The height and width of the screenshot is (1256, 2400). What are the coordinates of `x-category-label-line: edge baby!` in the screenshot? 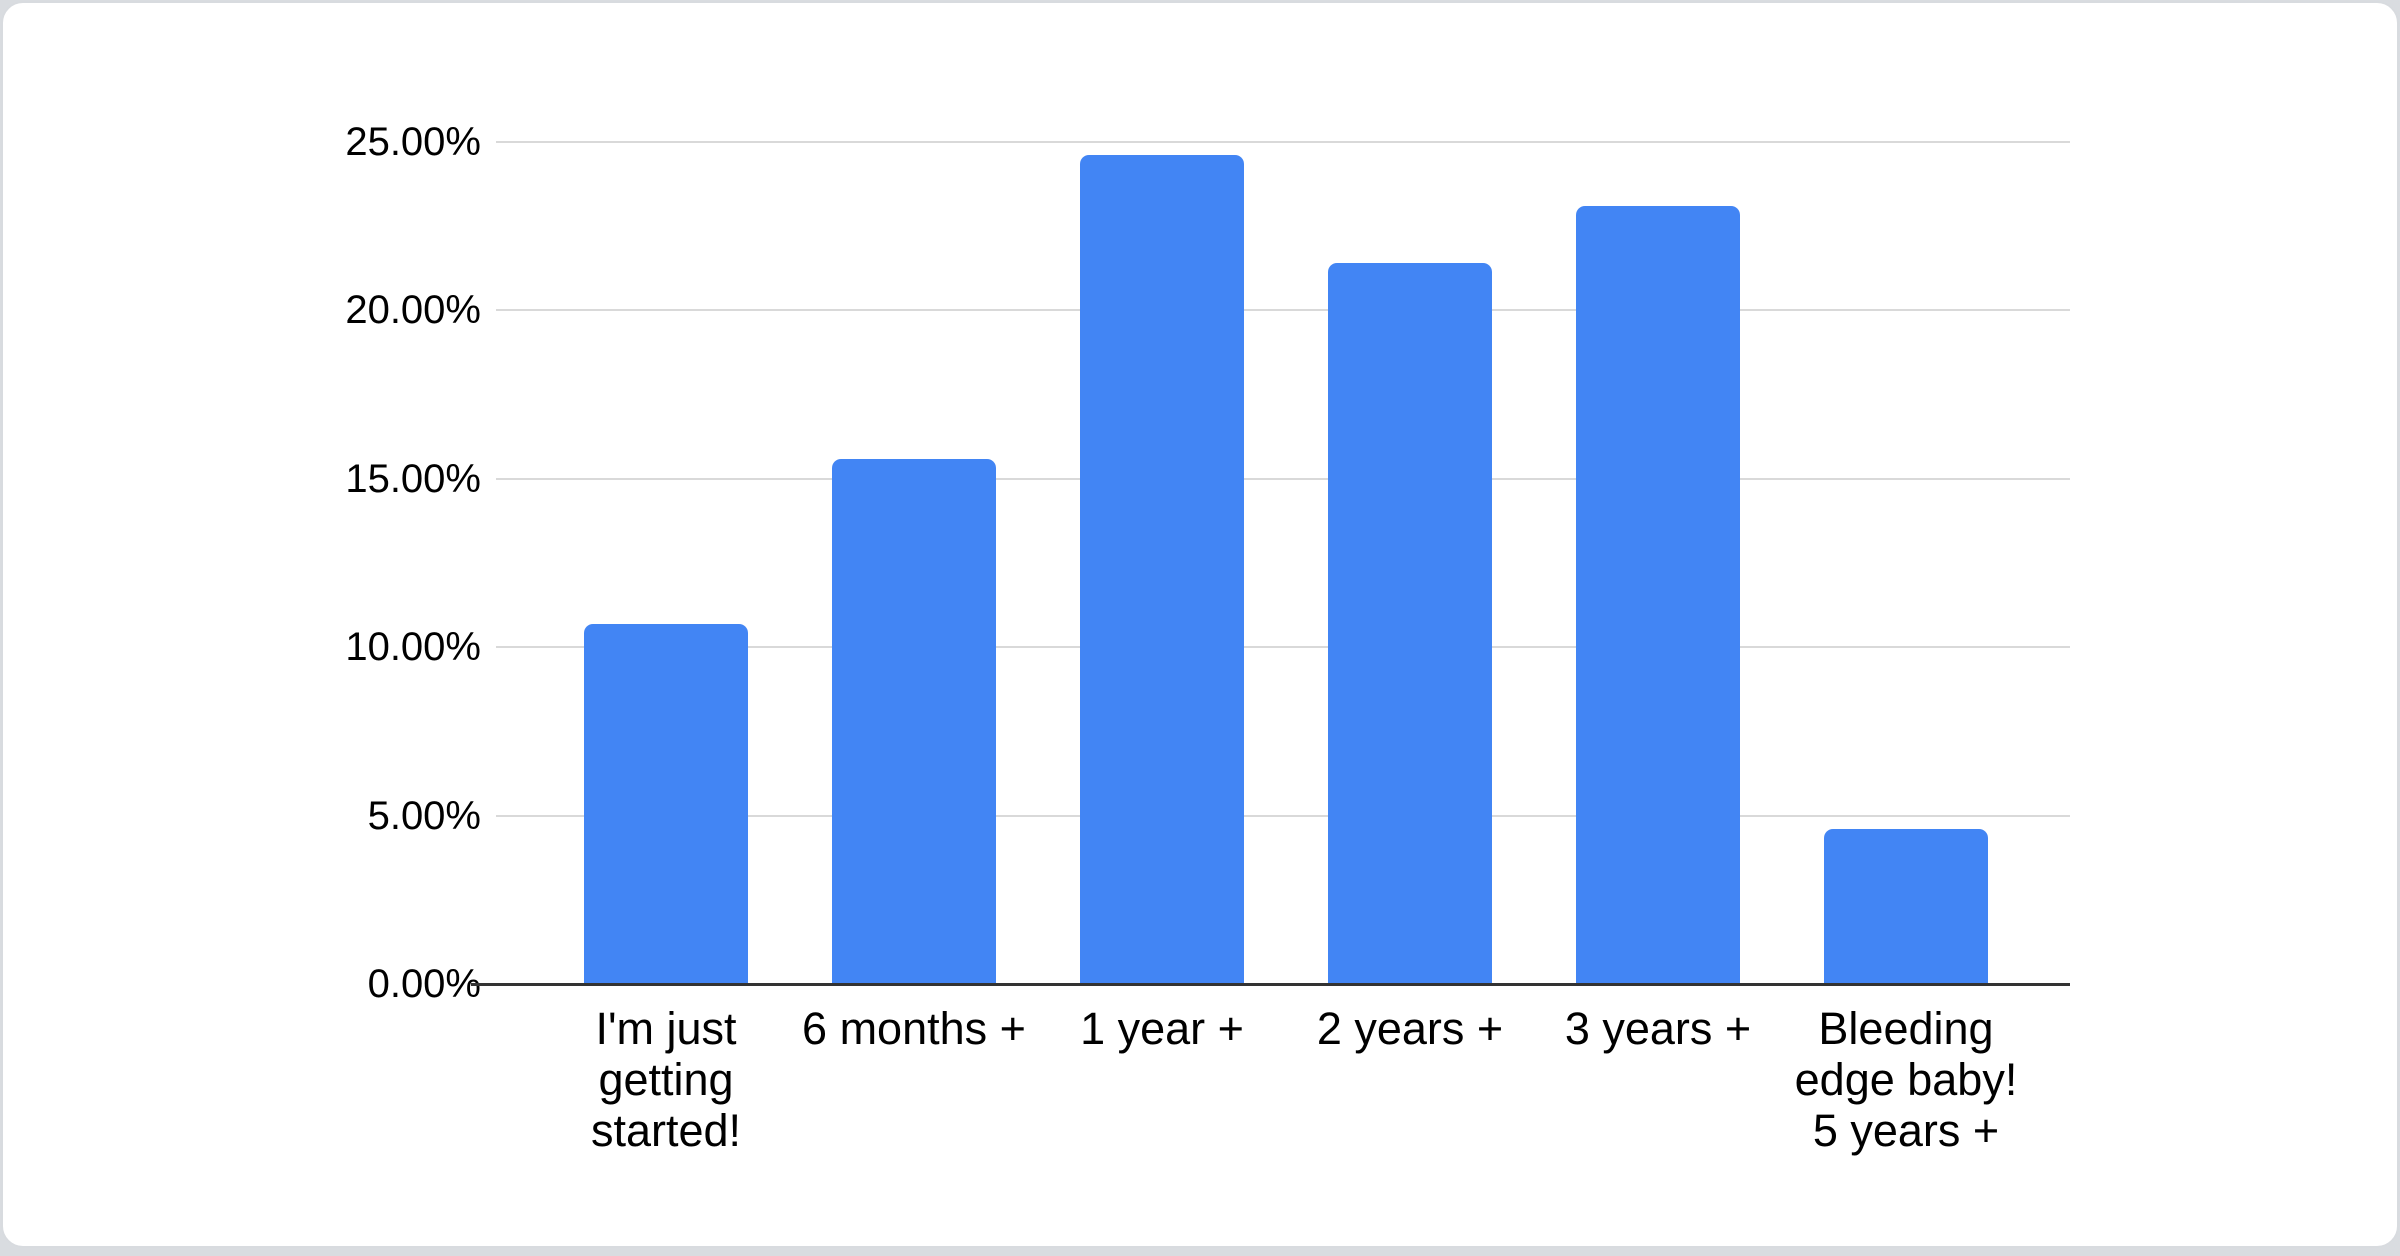 It's located at (1906, 1079).